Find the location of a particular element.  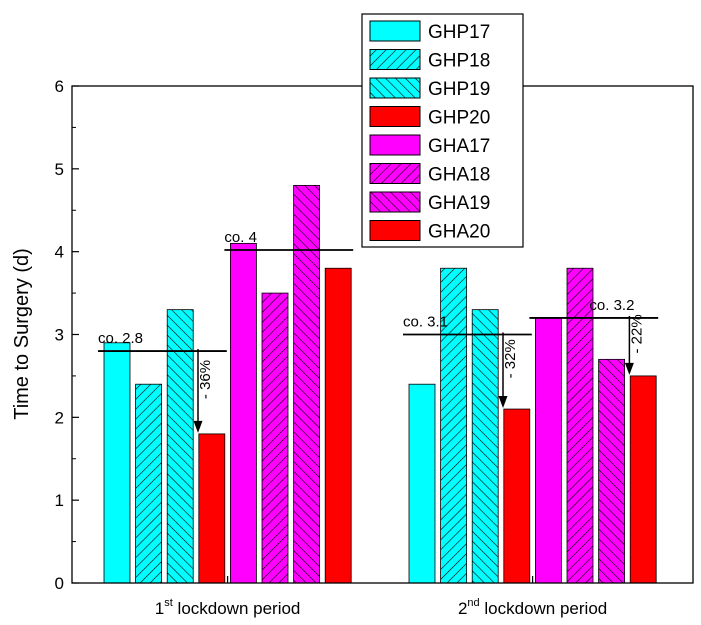

legend-label-gha20: GHA20 is located at coordinates (459, 232).